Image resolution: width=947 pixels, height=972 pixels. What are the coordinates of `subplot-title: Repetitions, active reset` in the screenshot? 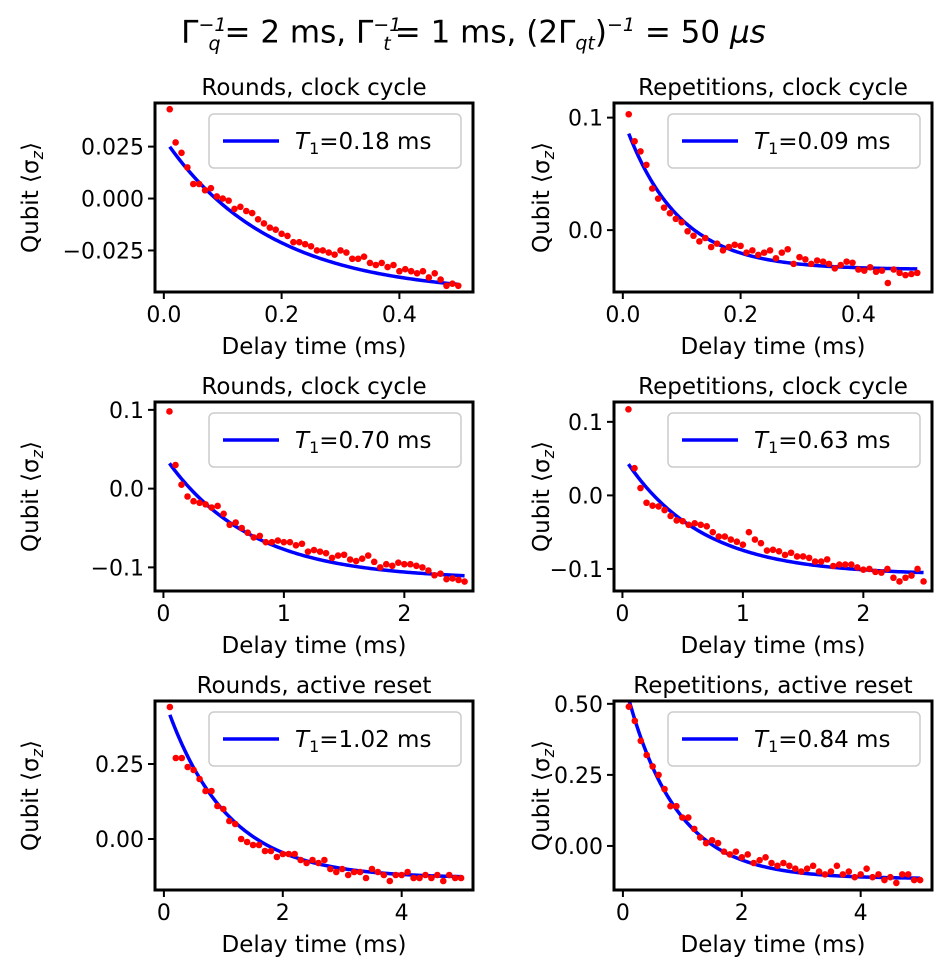 It's located at (772, 686).